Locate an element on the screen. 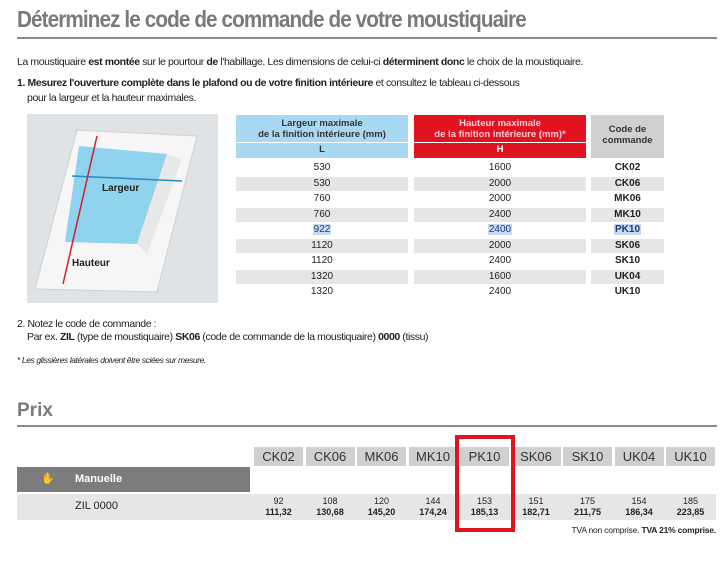 This screenshot has width=726, height=562. price-incl-vat: 182,71 is located at coordinates (536, 512).